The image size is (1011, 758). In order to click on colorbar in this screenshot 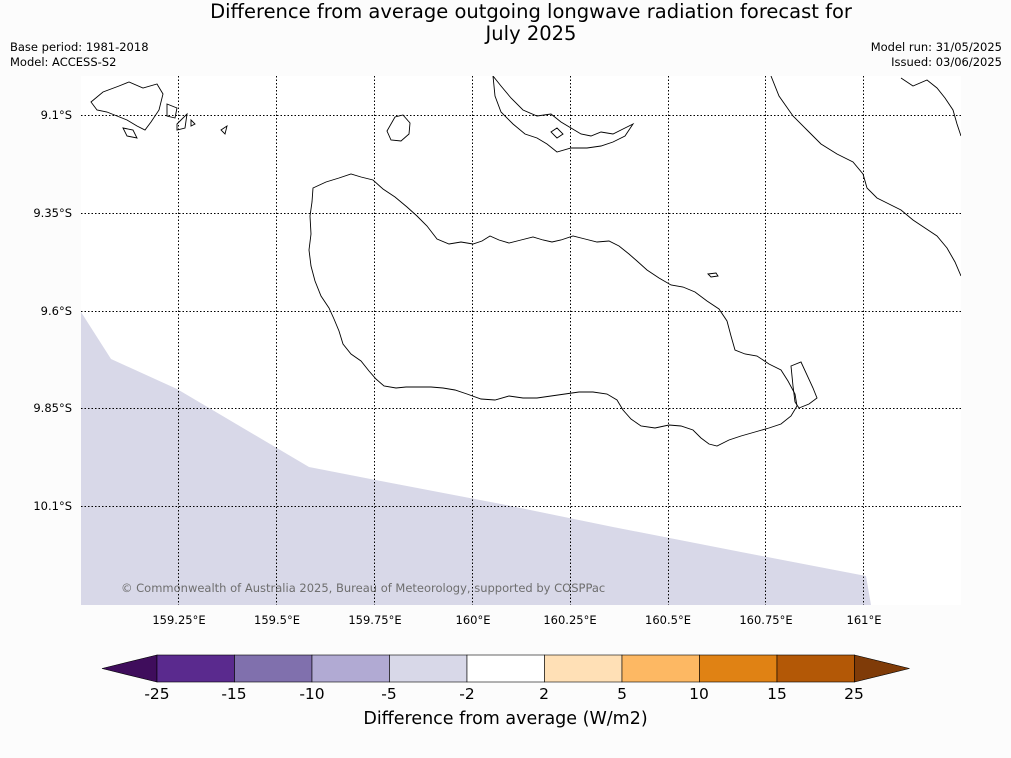, I will do `click(505, 668)`.